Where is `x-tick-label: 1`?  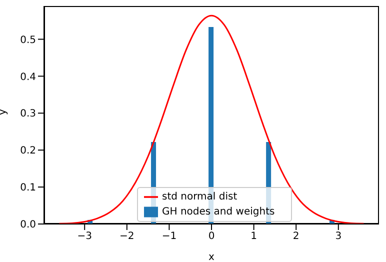
x-tick-label: 1 is located at coordinates (253, 236).